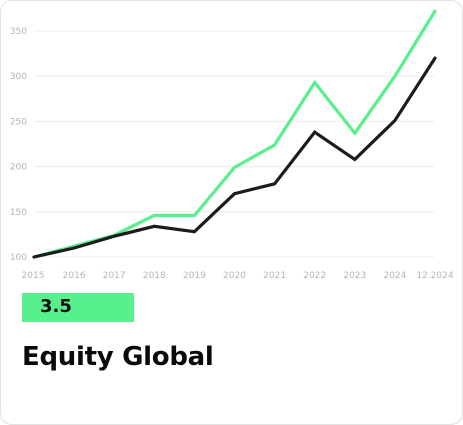  I want to click on x-tick-label: 12.2024, so click(434, 276).